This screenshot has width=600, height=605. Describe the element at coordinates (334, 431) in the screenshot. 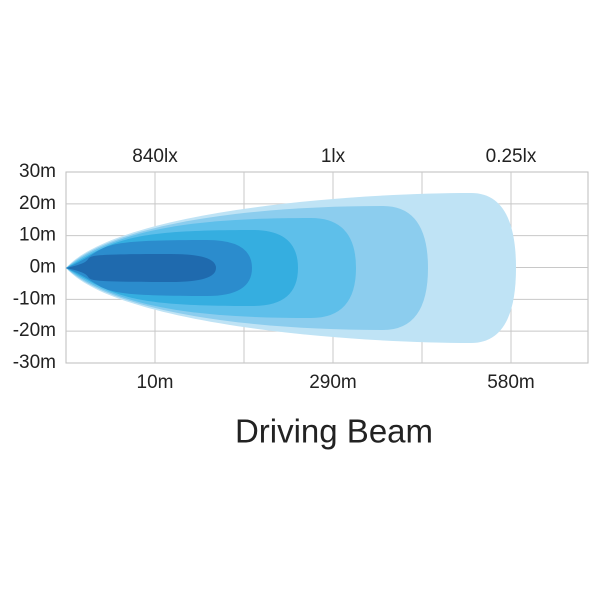

I see `title: Driving Beam` at that location.